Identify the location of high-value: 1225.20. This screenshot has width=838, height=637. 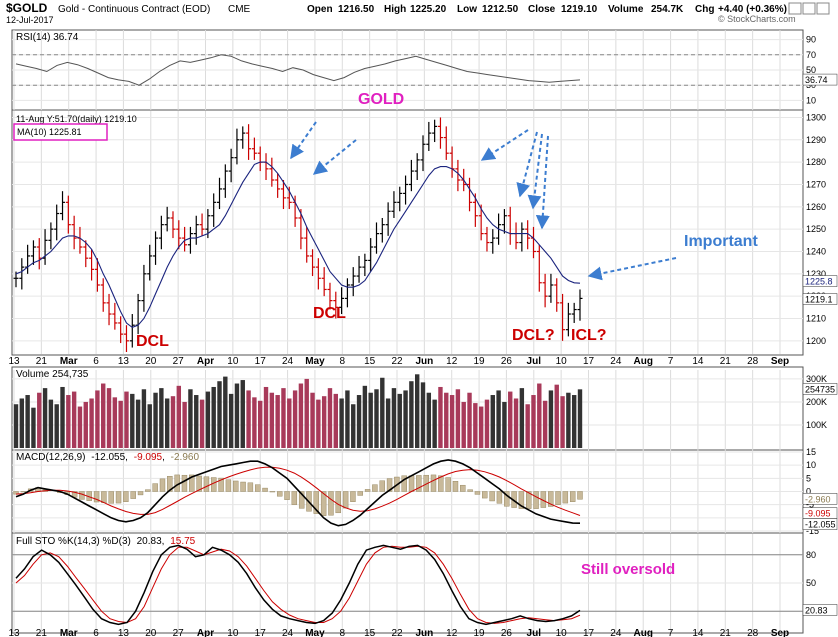
(428, 9).